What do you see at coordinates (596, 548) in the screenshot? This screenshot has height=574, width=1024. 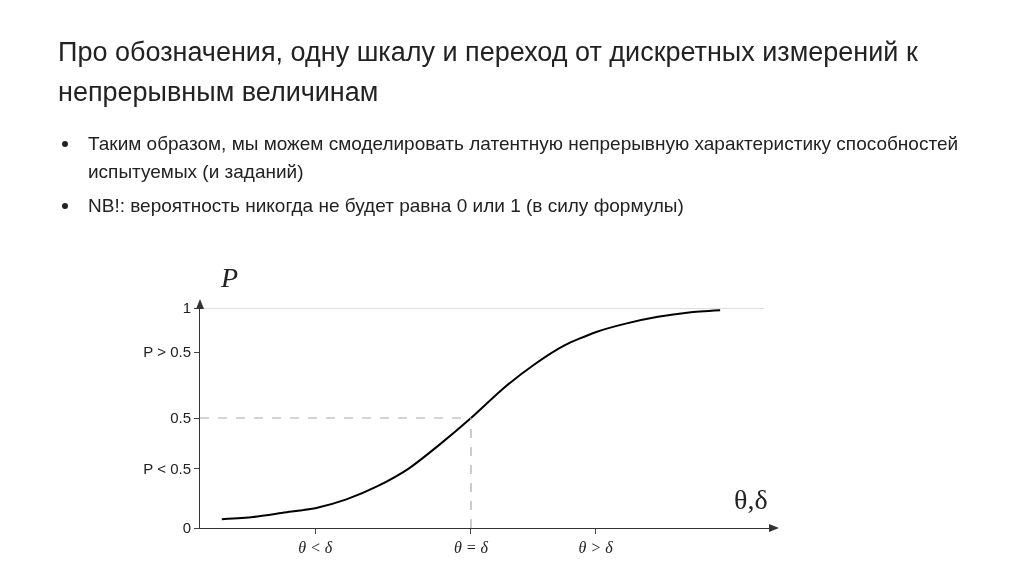 I see `x-tick-label: θ > δ` at bounding box center [596, 548].